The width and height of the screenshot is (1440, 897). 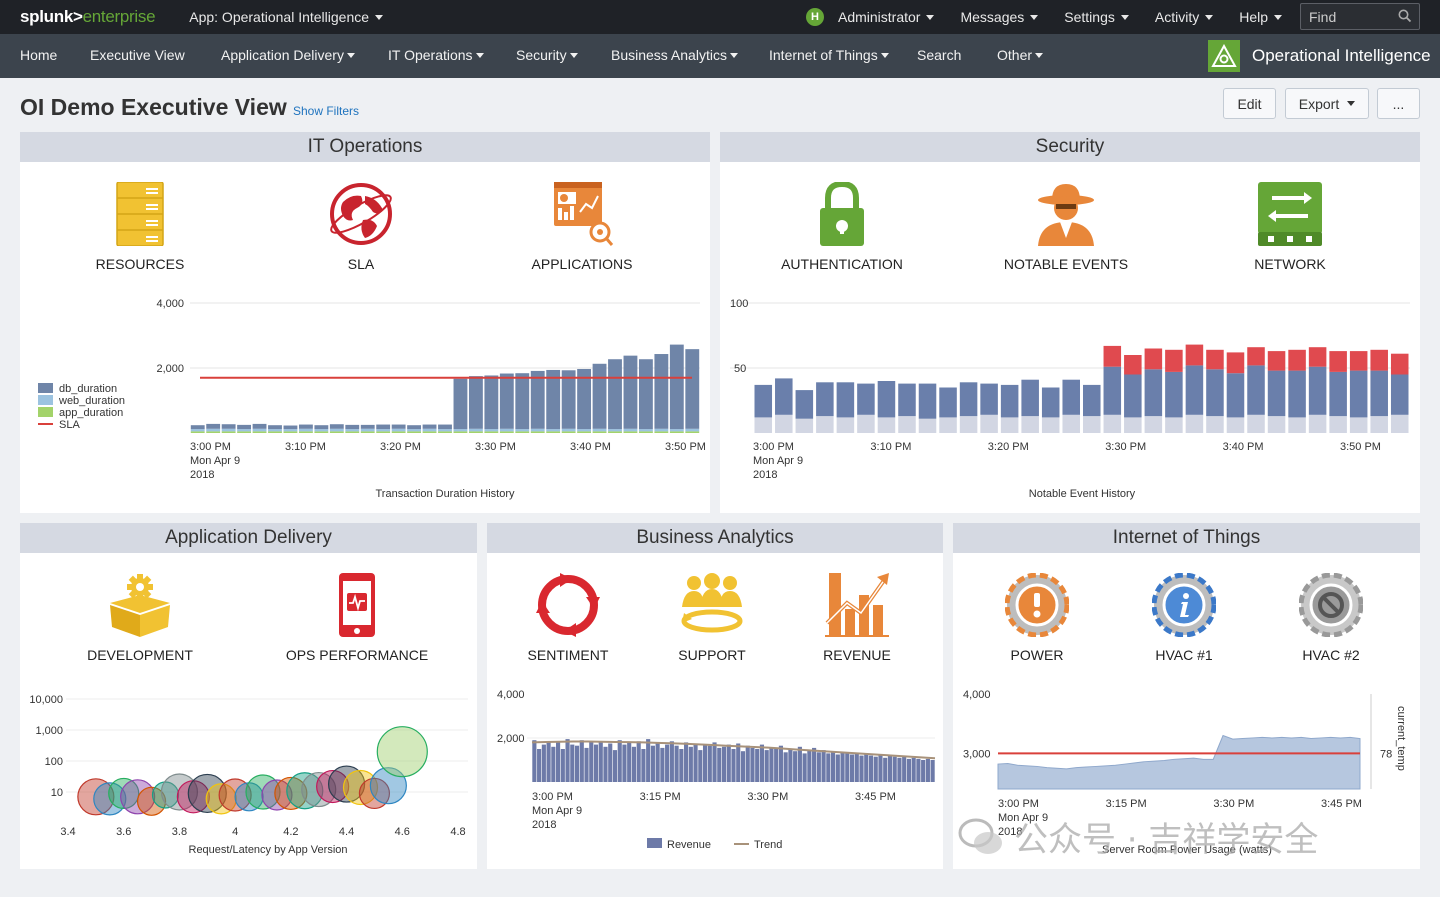 What do you see at coordinates (1401, 738) in the screenshot?
I see `right-axis-label: current_temp` at bounding box center [1401, 738].